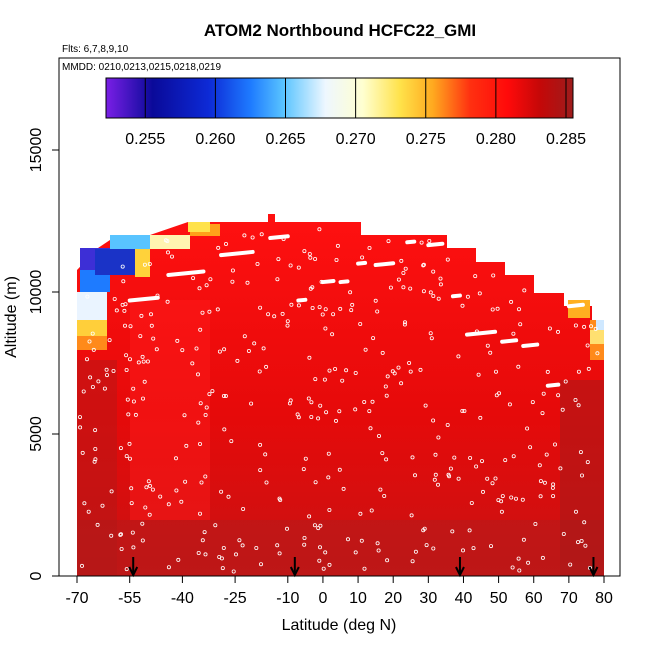 The height and width of the screenshot is (650, 650). What do you see at coordinates (95, 49) in the screenshot?
I see `flights-subtitle: Flts: 6,7,8,9,10` at bounding box center [95, 49].